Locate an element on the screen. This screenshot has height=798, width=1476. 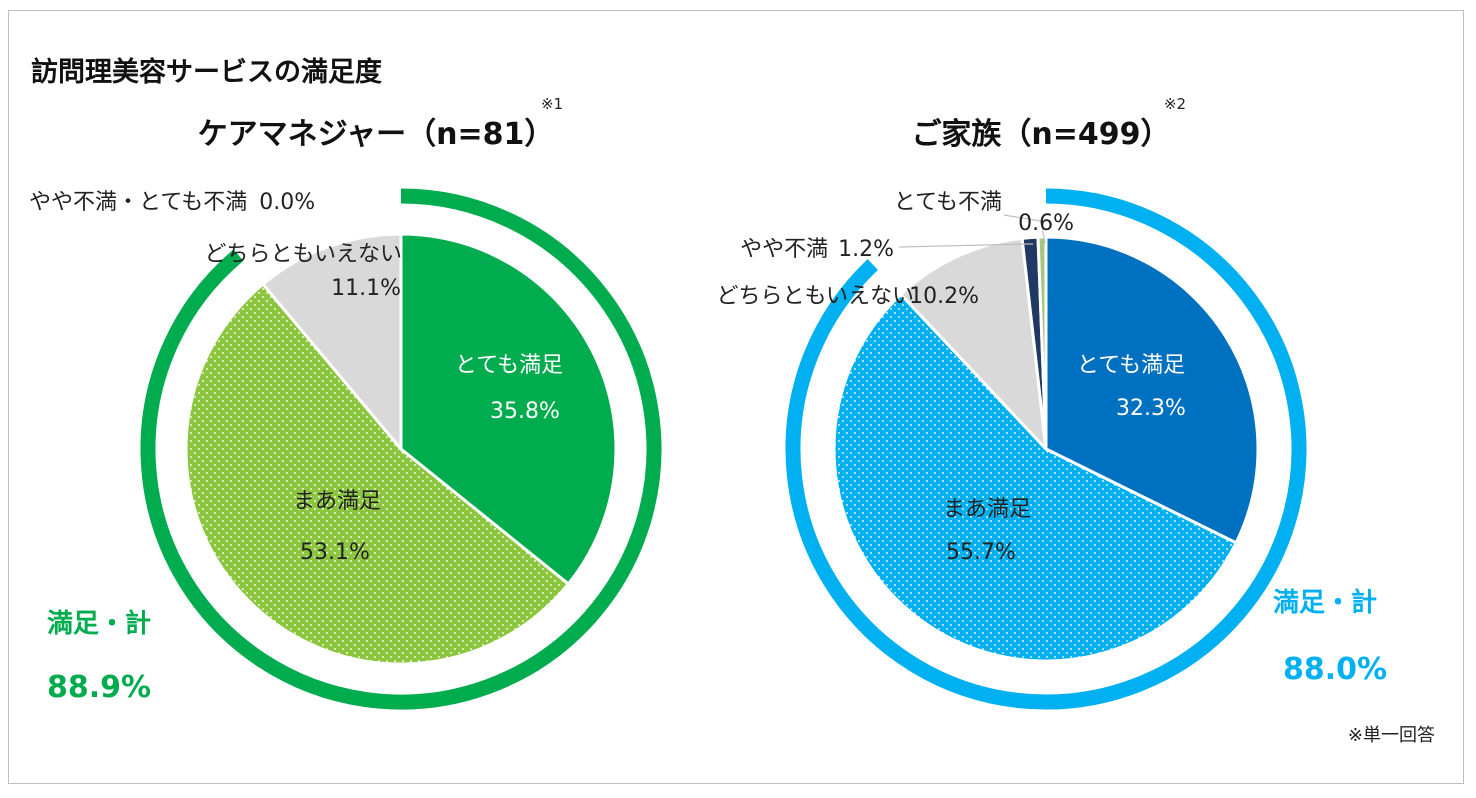
right-total-label: 満足・計 is located at coordinates (1325, 602).